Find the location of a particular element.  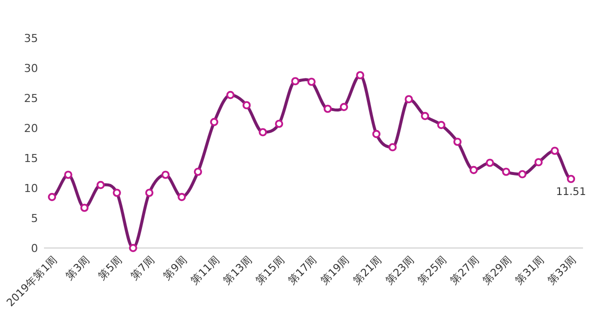

x-tick-label: 第33周 is located at coordinates (563, 271).